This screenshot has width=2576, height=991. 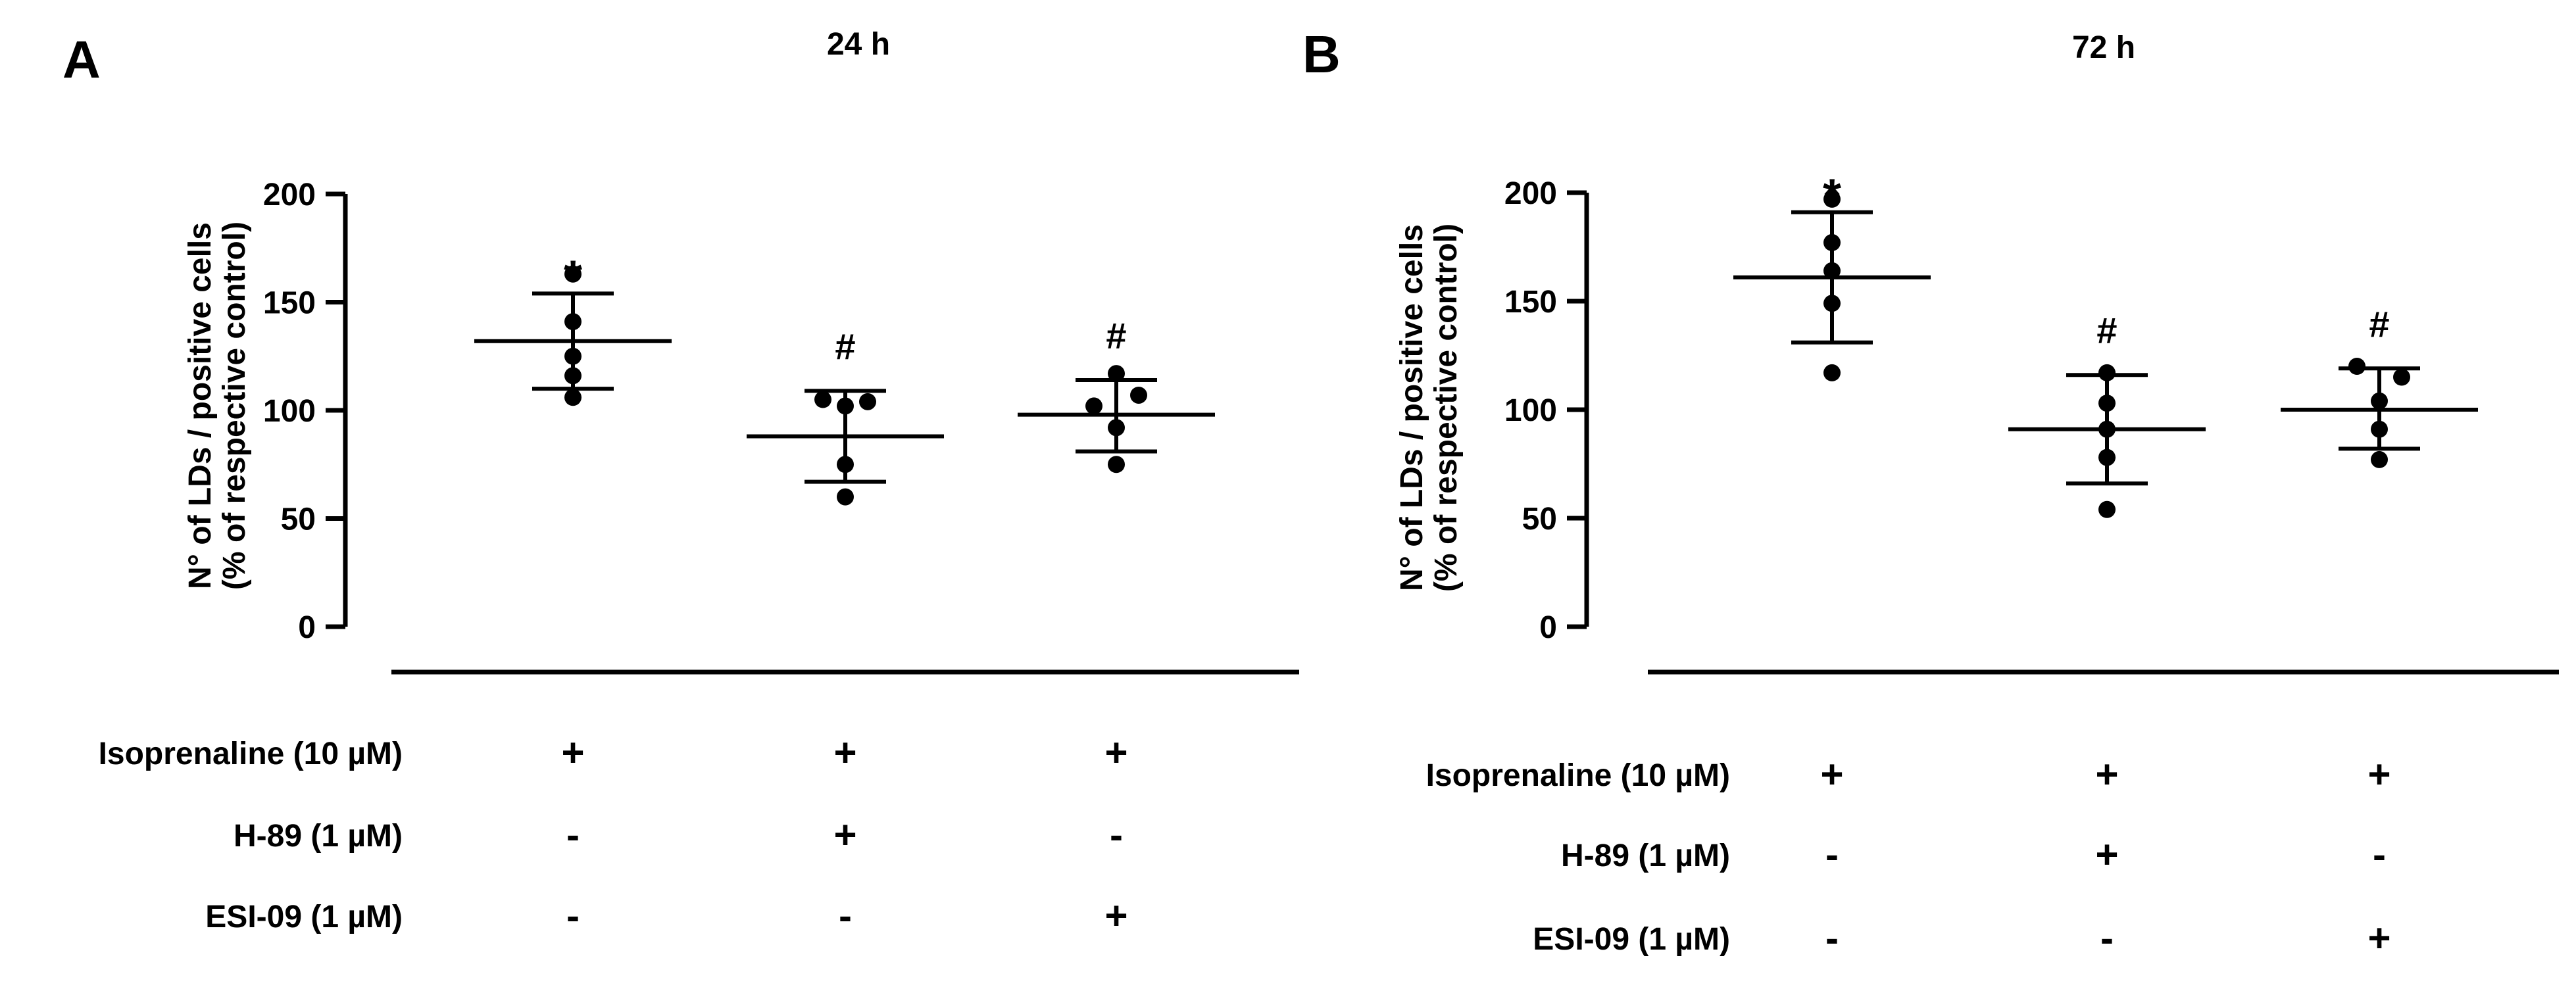 I want to click on treatment-sign-b-2-2: +, so click(x=2106, y=855).